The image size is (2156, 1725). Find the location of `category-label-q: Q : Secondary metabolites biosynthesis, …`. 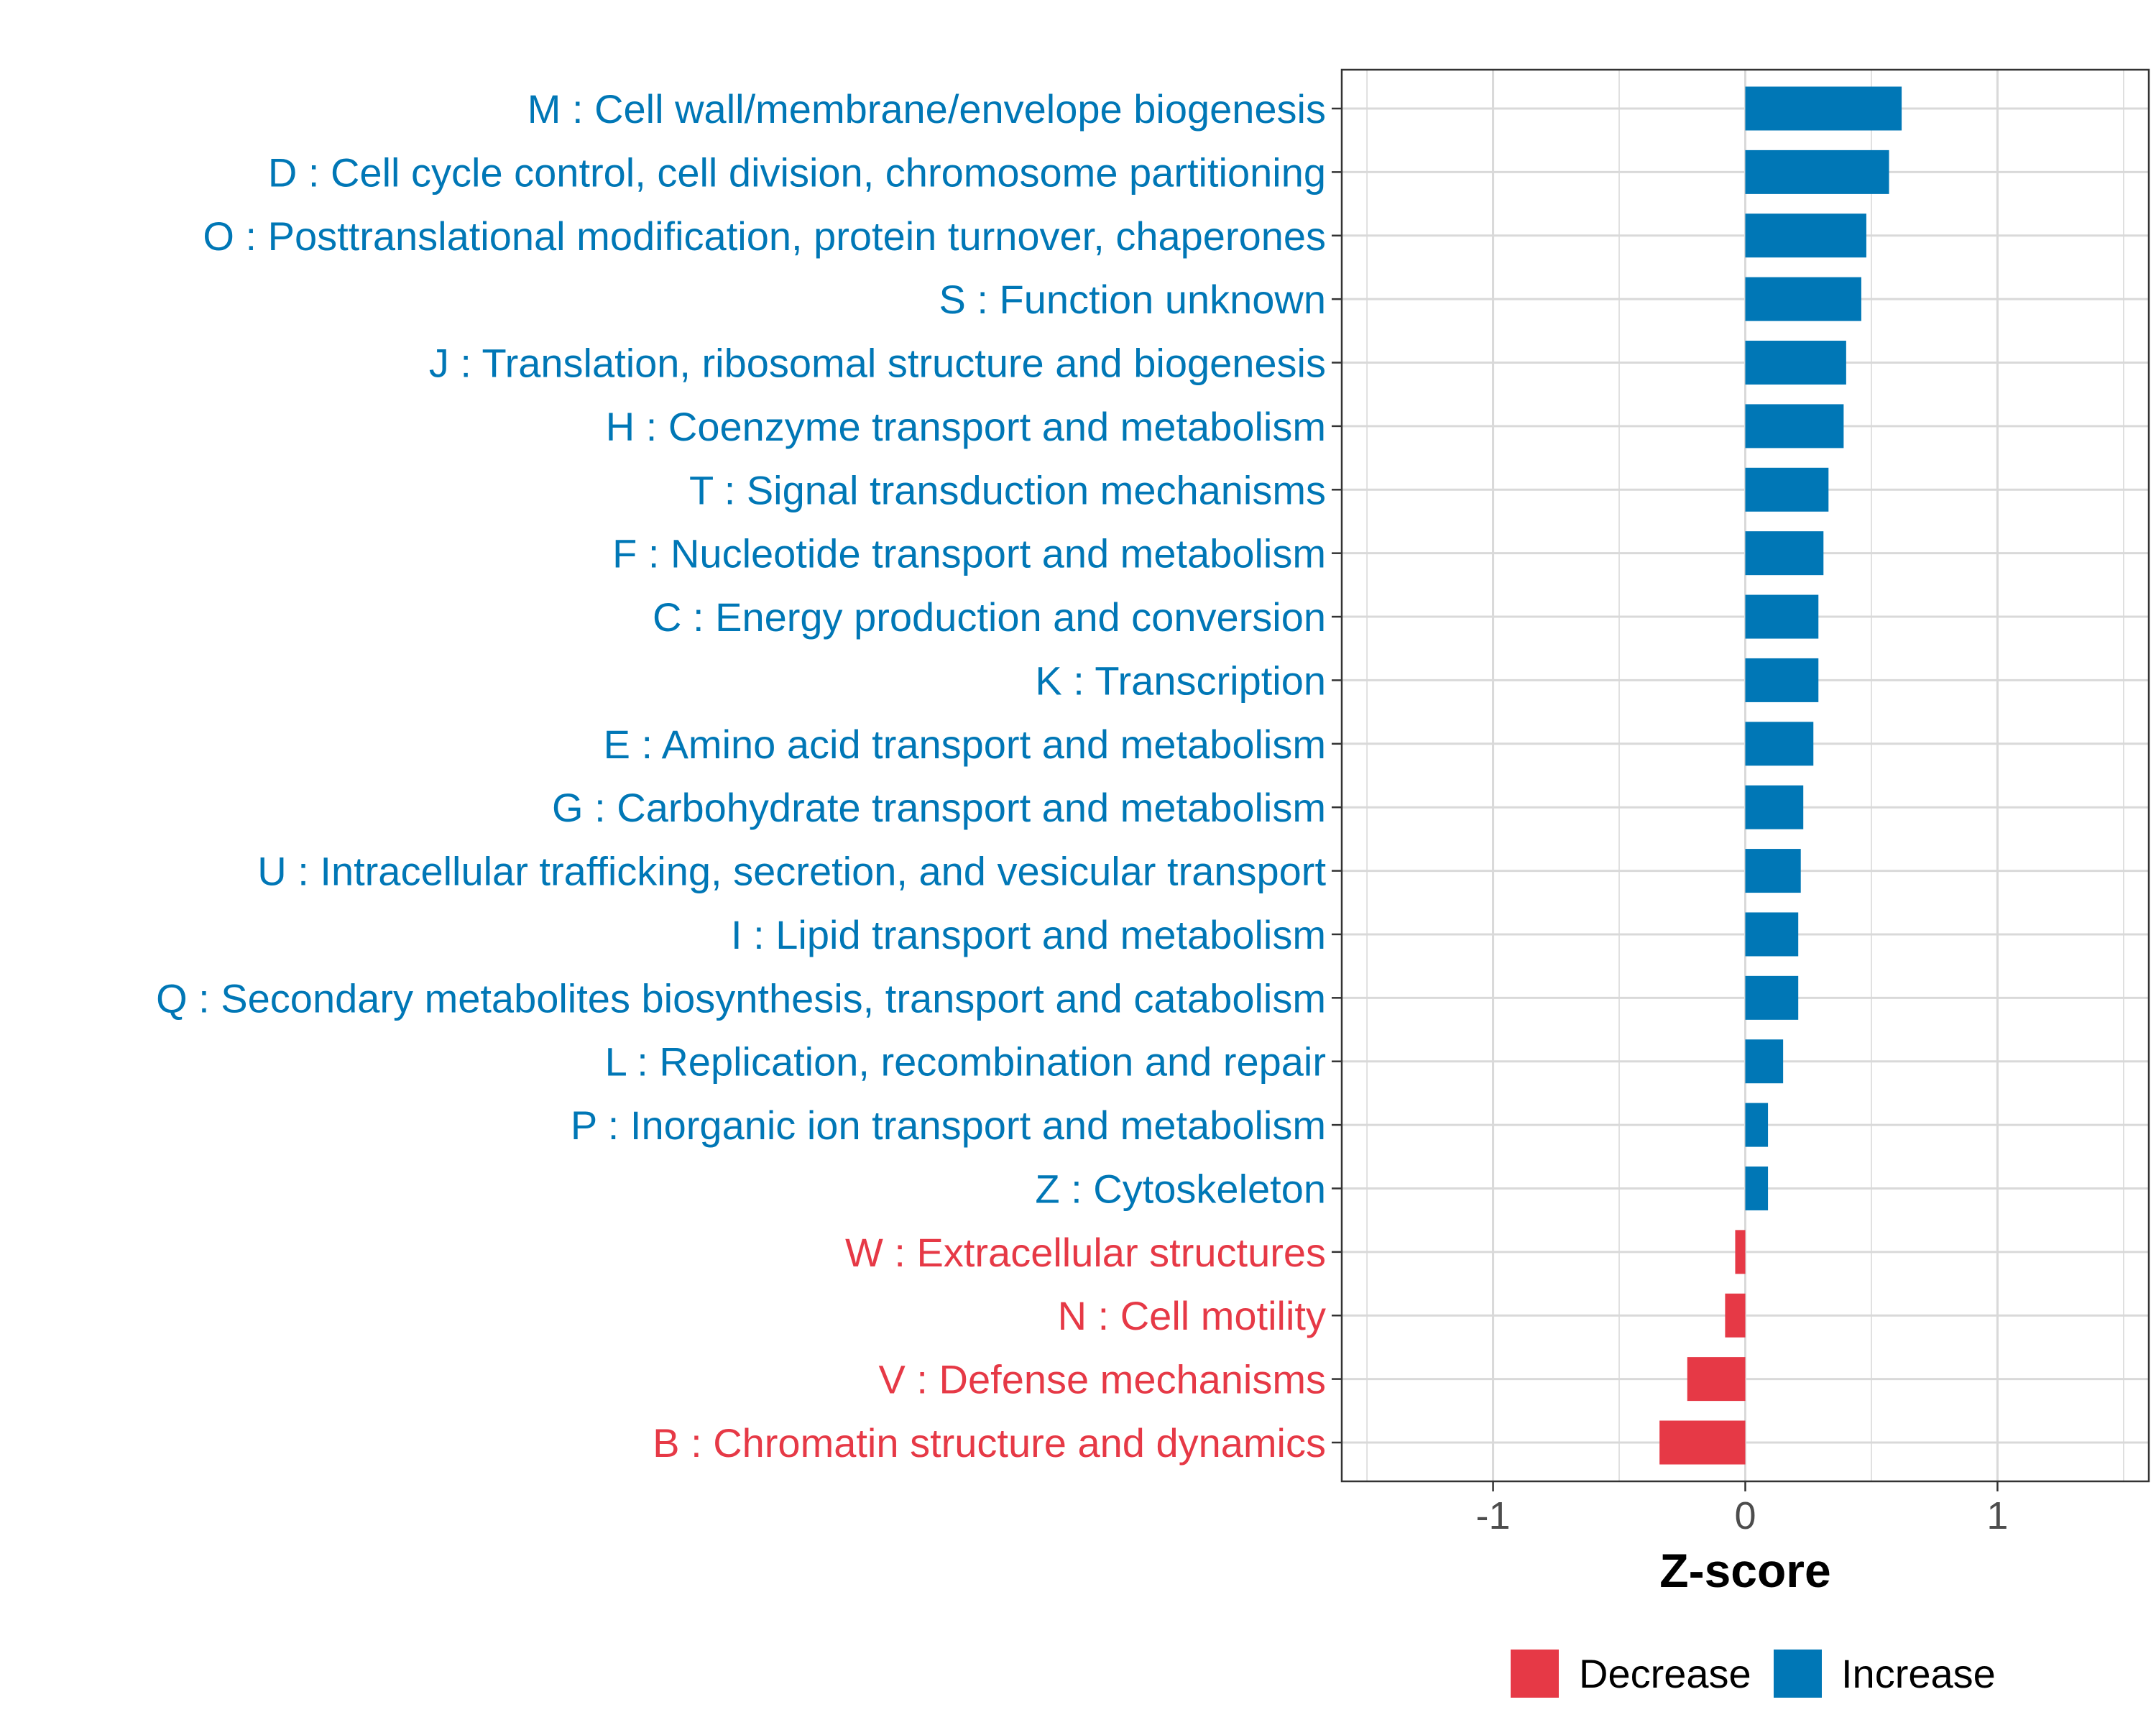

category-label-q: Q : Secondary metabolites biosynthesis, … is located at coordinates (741, 998).